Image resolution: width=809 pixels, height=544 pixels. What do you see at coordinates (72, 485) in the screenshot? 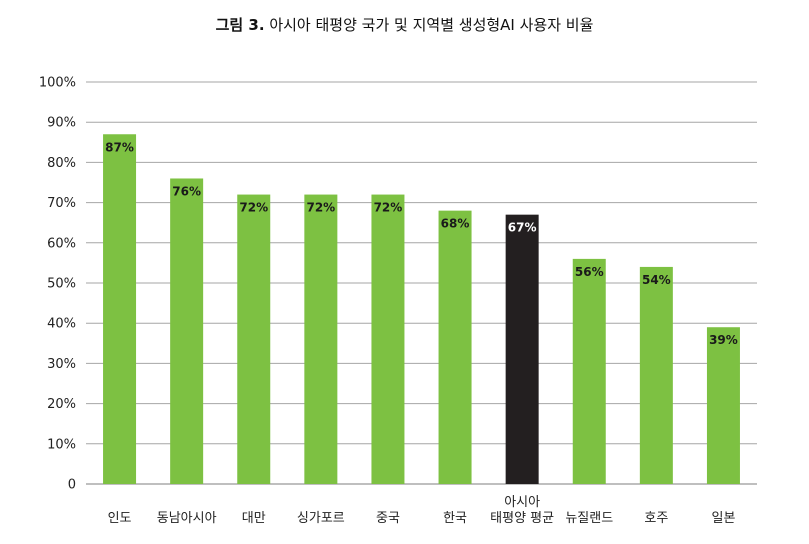
I see `y-tick-label: 0` at bounding box center [72, 485].